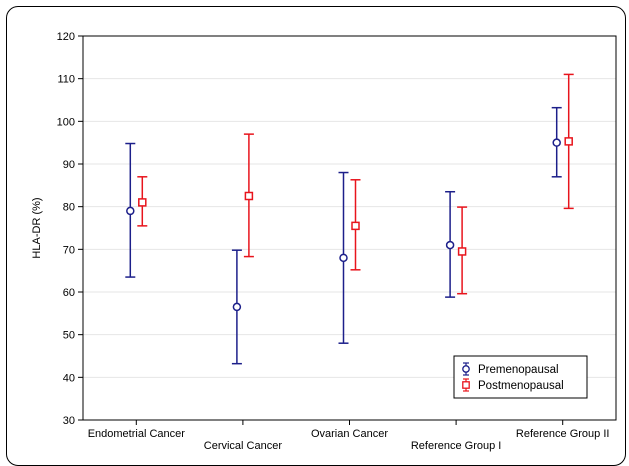 Image resolution: width=629 pixels, height=466 pixels. I want to click on x-category-reference-group-i: Reference Group I, so click(456, 446).